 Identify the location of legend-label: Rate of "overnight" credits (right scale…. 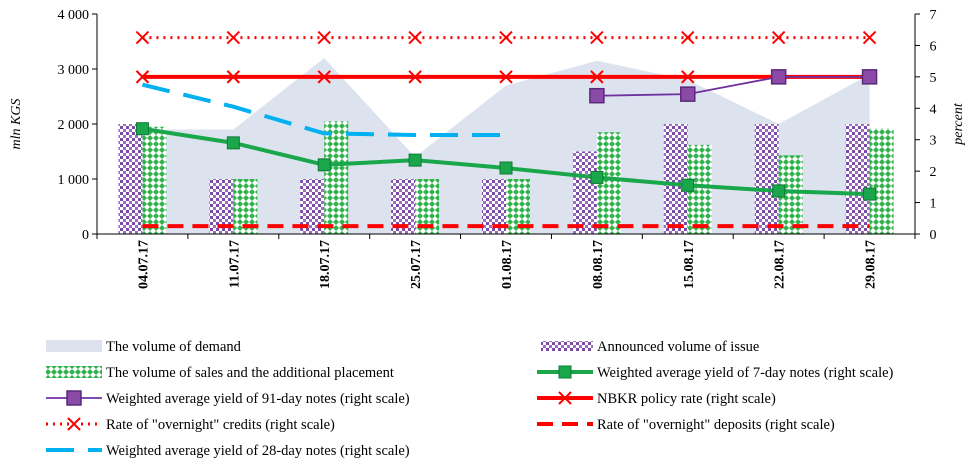
(220, 425).